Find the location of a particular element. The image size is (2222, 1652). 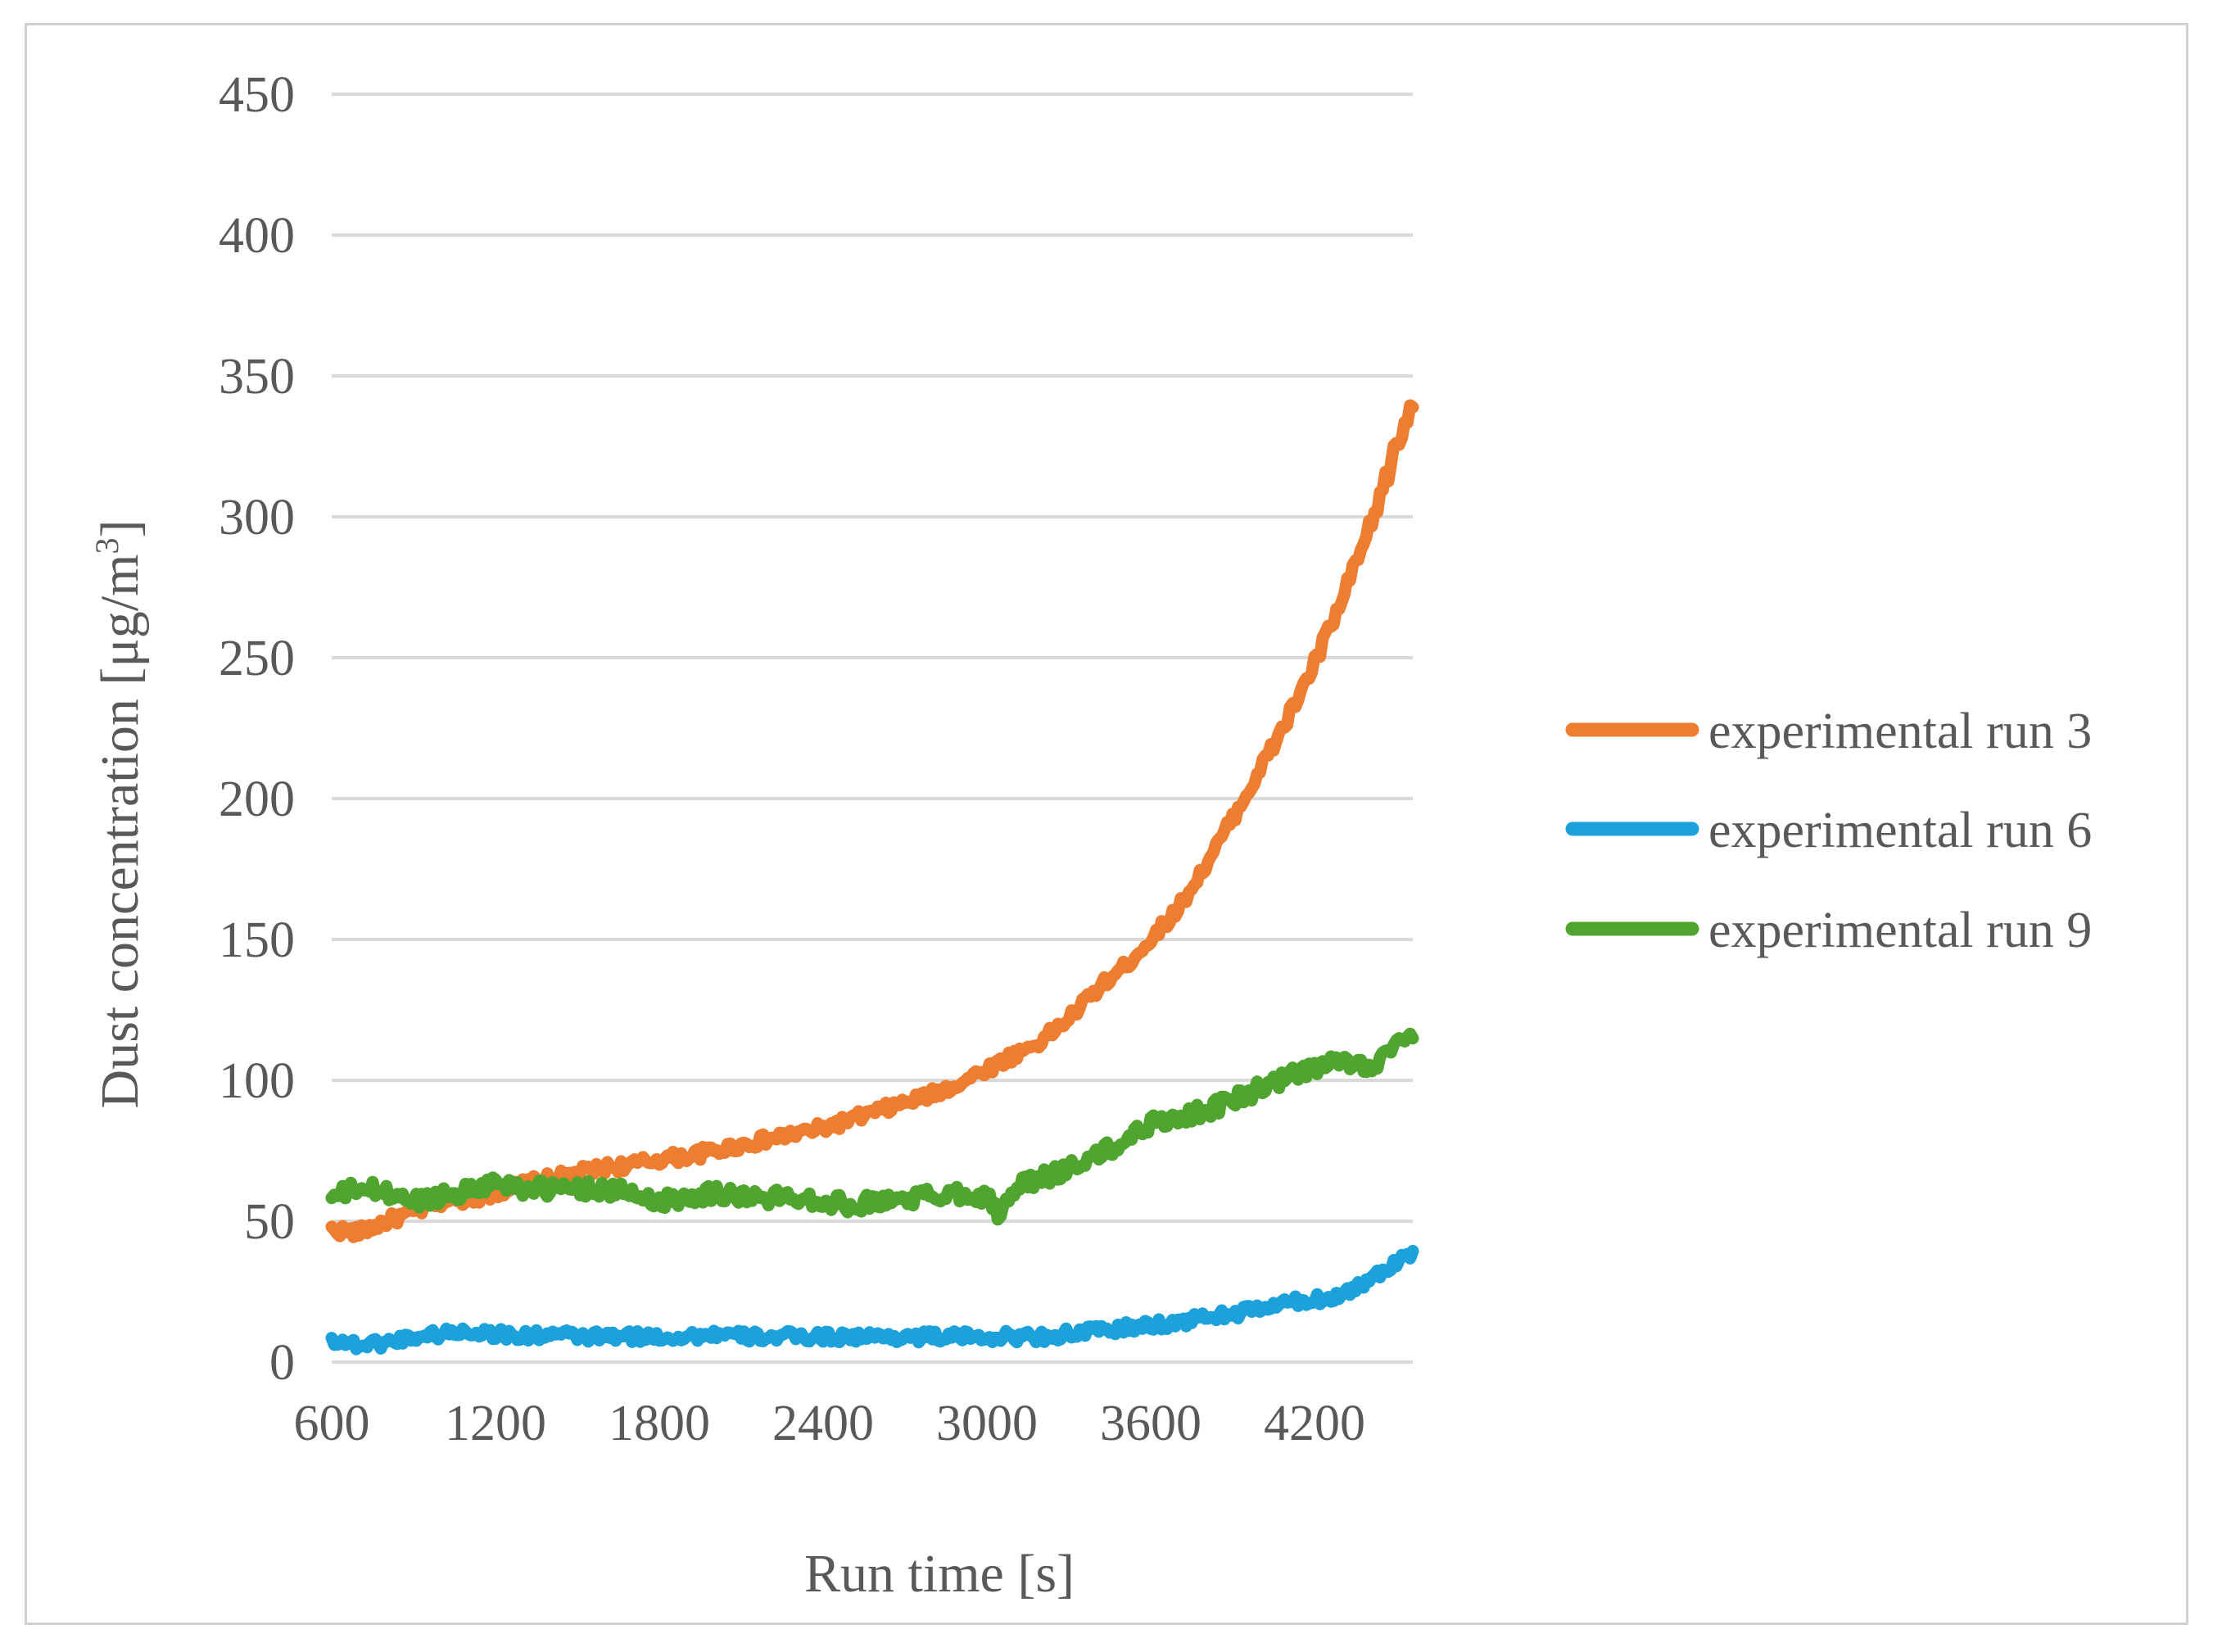

y-tick-label: 450 is located at coordinates (257, 95).